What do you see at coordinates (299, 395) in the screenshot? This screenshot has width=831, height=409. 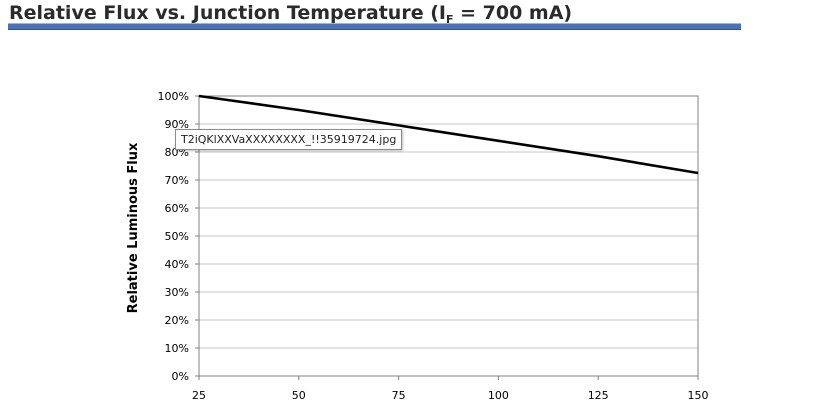 I see `x-tick-label: 50` at bounding box center [299, 395].